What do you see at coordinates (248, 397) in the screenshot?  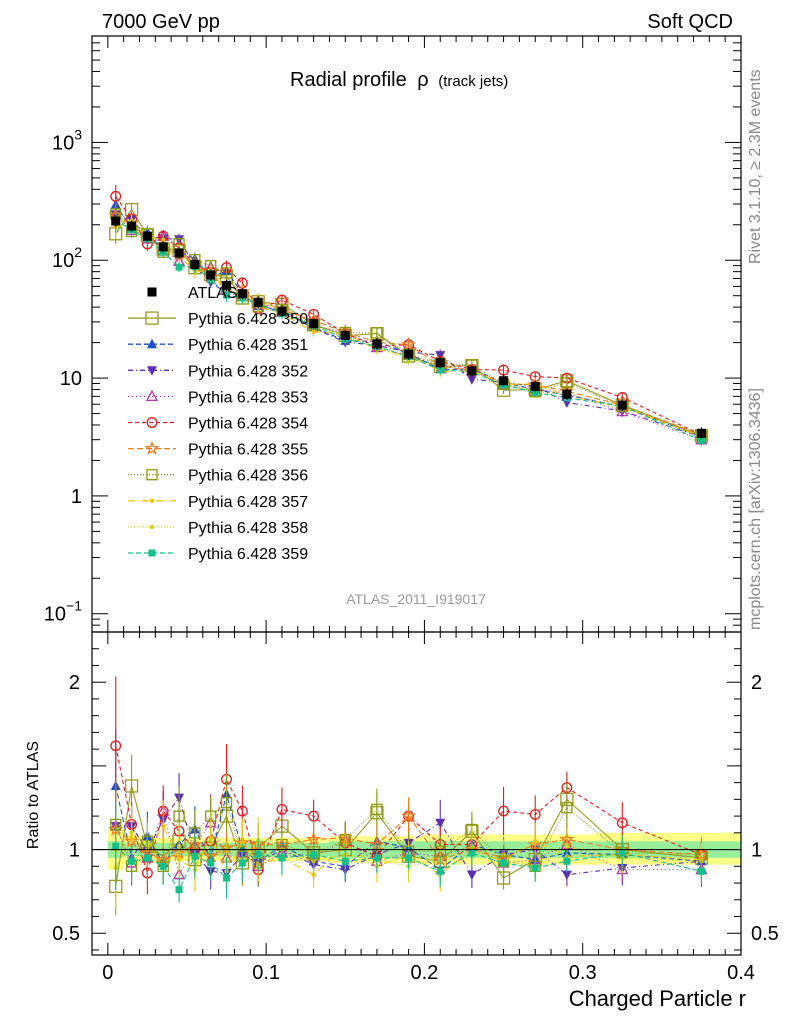 I see `legend-label-p353: Pythia 6.428 353` at bounding box center [248, 397].